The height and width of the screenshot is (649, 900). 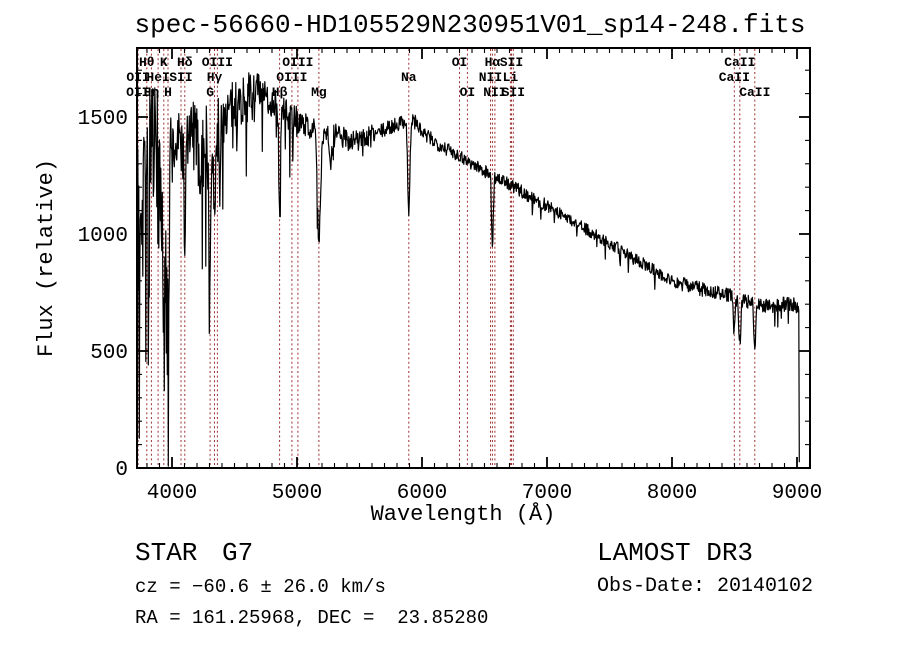 I want to click on y-tick-label: 1500, so click(x=103, y=119).